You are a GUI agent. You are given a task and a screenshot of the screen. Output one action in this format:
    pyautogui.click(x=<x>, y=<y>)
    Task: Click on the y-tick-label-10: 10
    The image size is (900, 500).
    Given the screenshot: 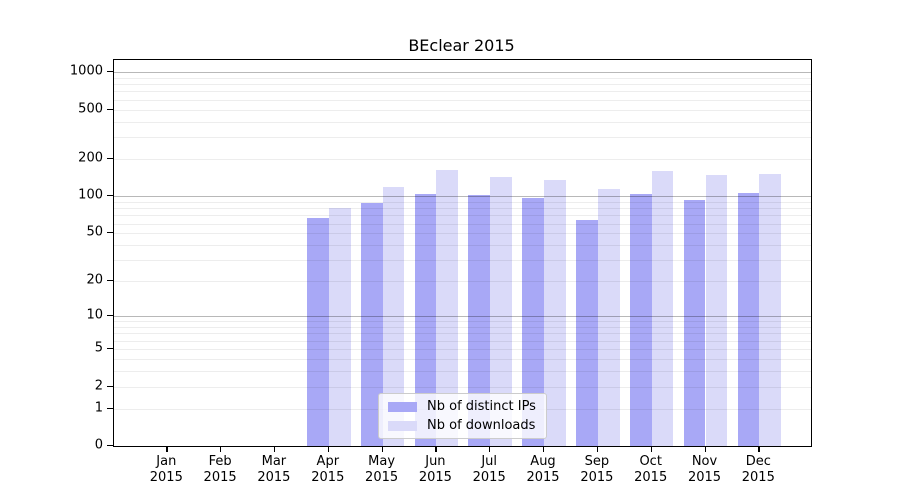 What is the action you would take?
    pyautogui.click(x=94, y=315)
    